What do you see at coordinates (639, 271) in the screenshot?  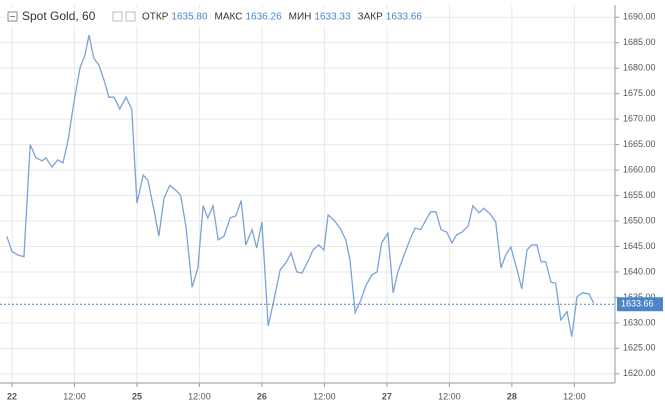 I see `y-tick-label: 1640.00` at bounding box center [639, 271].